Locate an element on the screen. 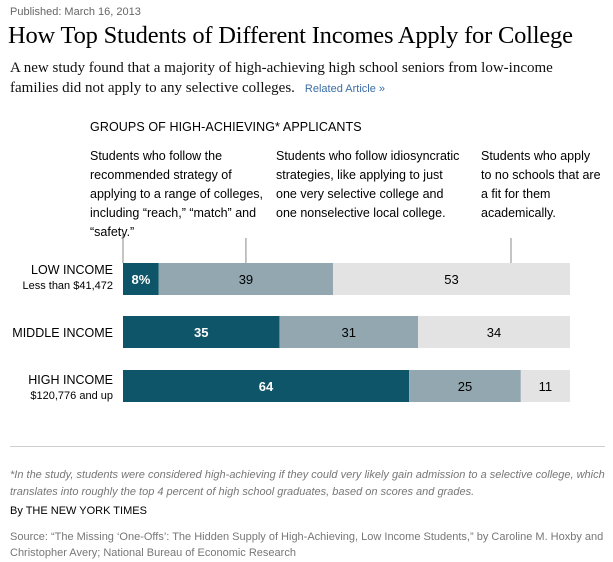  data-label-recommended-row-3: 64 is located at coordinates (266, 386).